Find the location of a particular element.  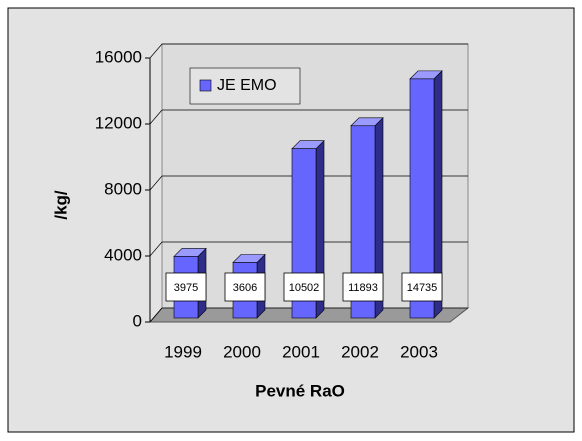

y-axis-title: /kg/ is located at coordinates (60, 205).